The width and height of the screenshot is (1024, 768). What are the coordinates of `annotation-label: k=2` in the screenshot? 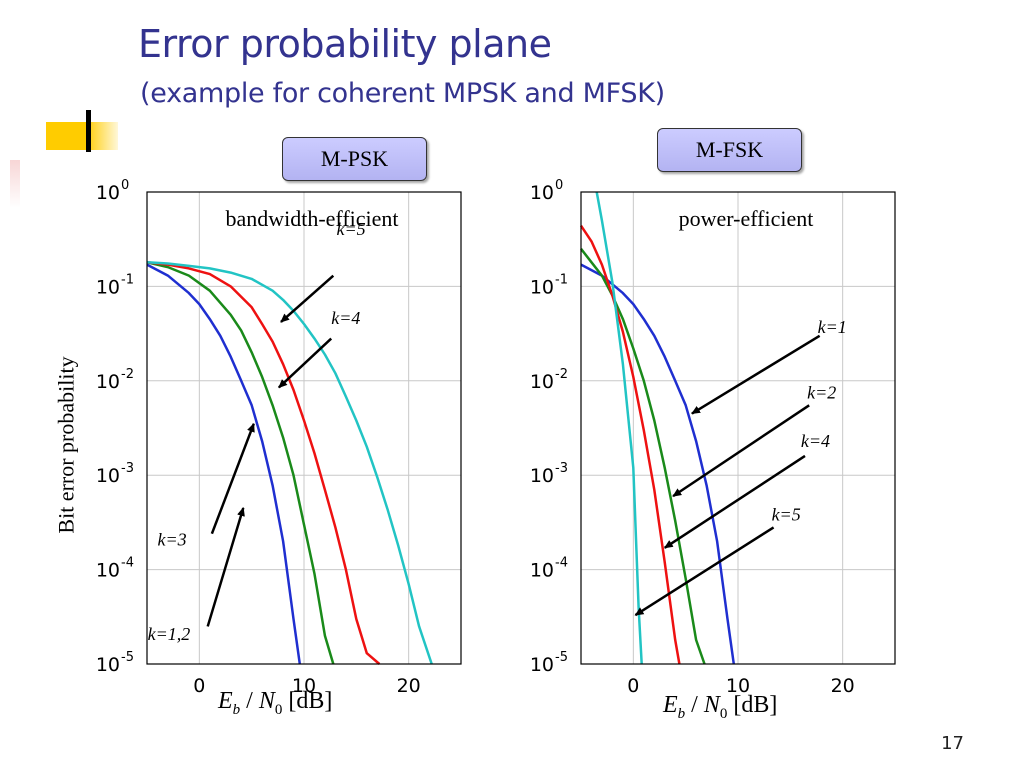 It's located at (821, 392).